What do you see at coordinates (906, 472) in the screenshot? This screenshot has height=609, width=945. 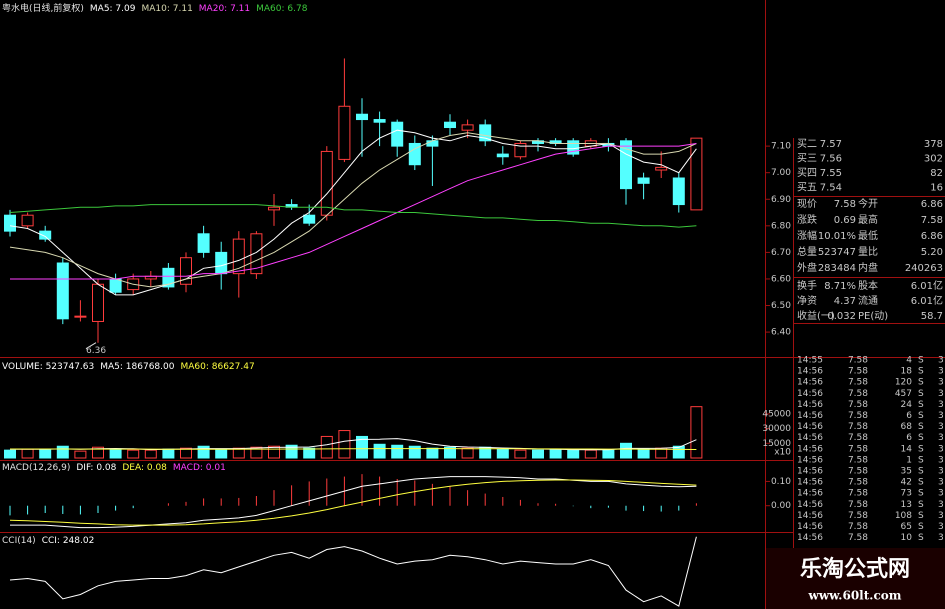 I see `trade-volume: 35` at bounding box center [906, 472].